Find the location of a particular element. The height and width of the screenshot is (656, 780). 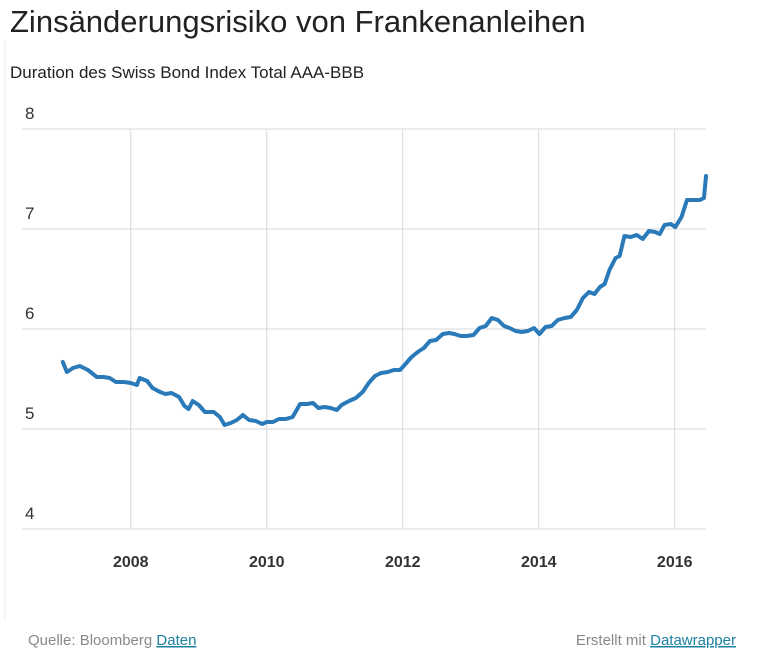

source: Quelle: Bloomberg Daten is located at coordinates (112, 640).